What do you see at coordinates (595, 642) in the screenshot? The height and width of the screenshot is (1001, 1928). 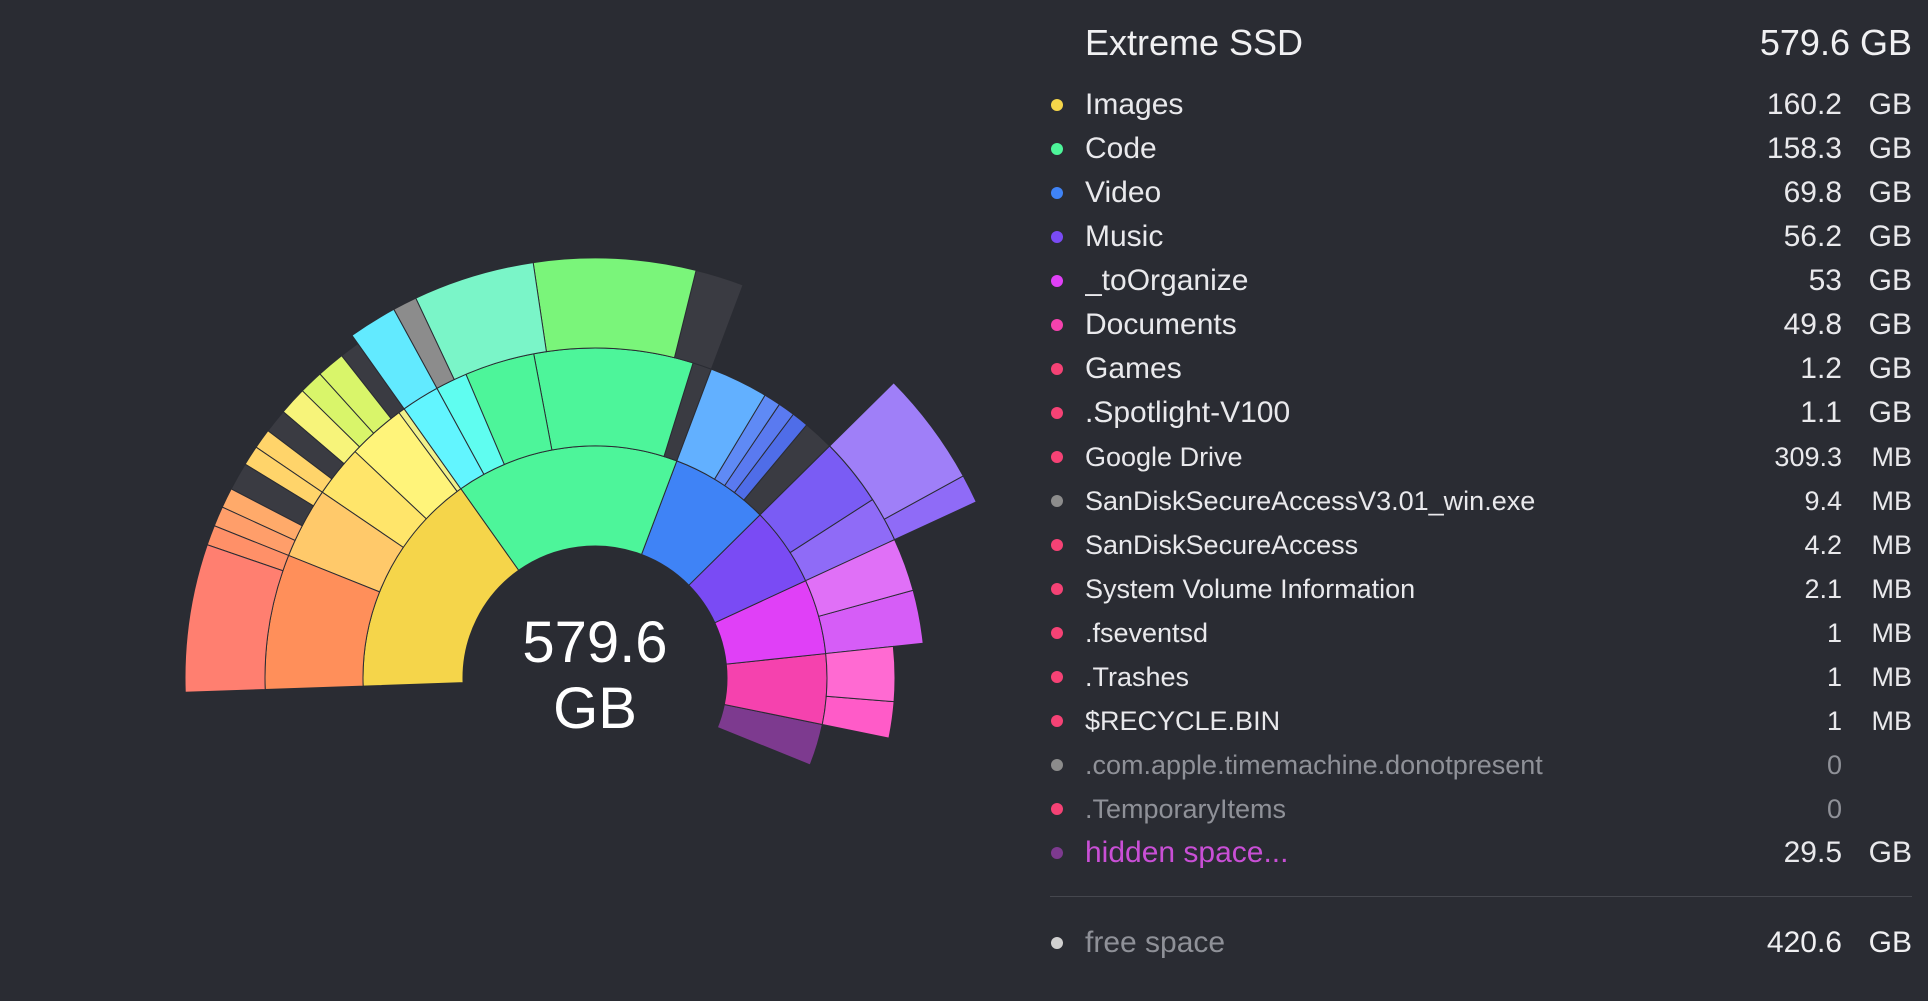 I see `center-total-value: 579.6` at bounding box center [595, 642].